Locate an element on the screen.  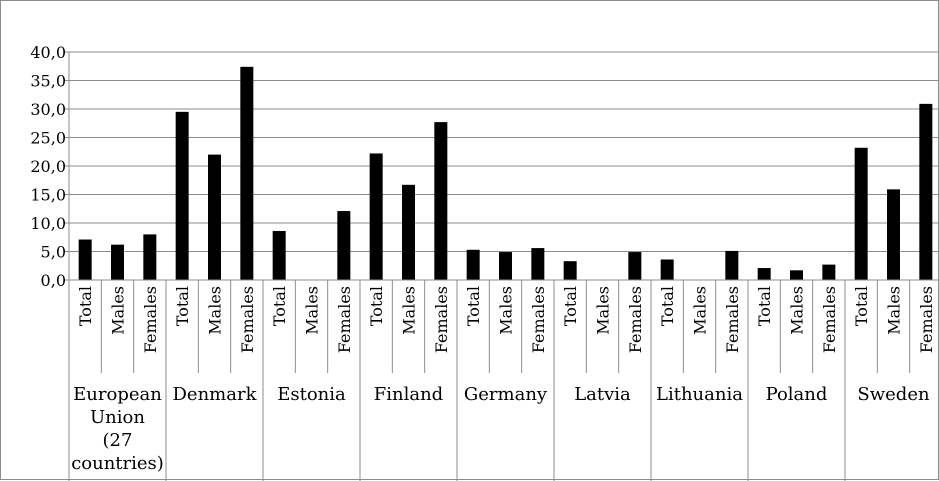
group-label: Poland is located at coordinates (797, 394).